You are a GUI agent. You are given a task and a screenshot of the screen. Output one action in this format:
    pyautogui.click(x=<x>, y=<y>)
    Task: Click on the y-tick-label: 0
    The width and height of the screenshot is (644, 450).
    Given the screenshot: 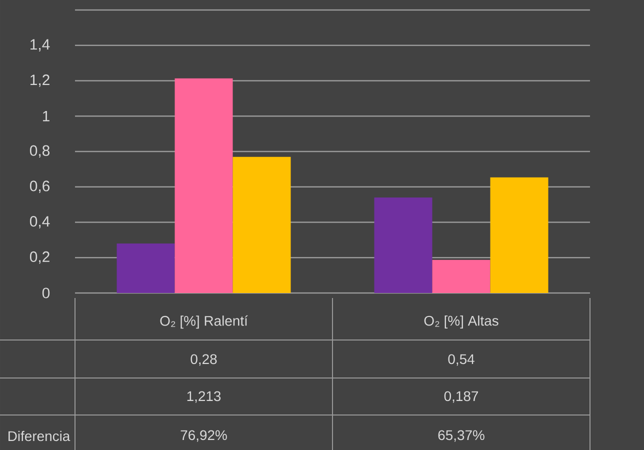 What is the action you would take?
    pyautogui.click(x=46, y=293)
    